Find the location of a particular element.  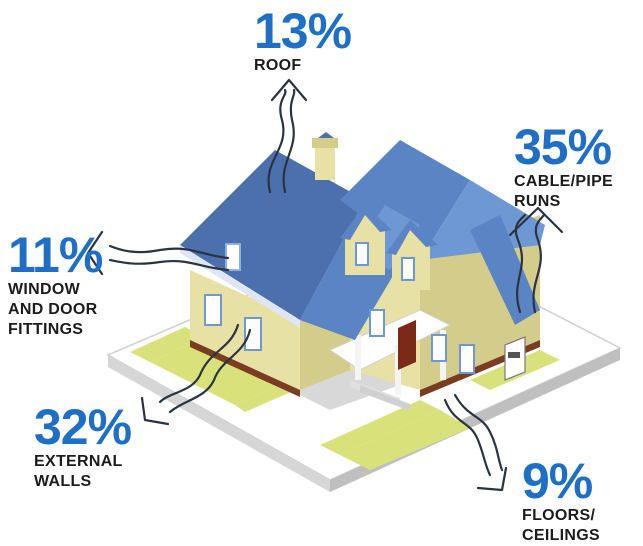

window-door-label-line2: AND DOOR is located at coordinates (53, 309).